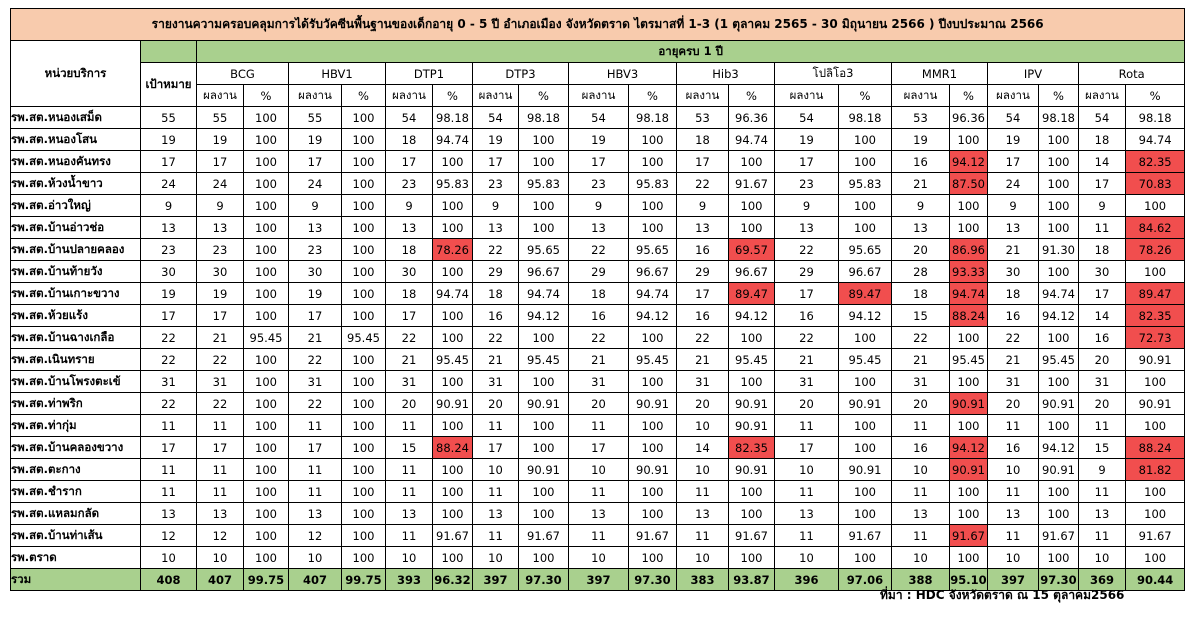 This screenshot has height=617, width=1191. I want to click on vaccine-header: HBV1, so click(337, 73).